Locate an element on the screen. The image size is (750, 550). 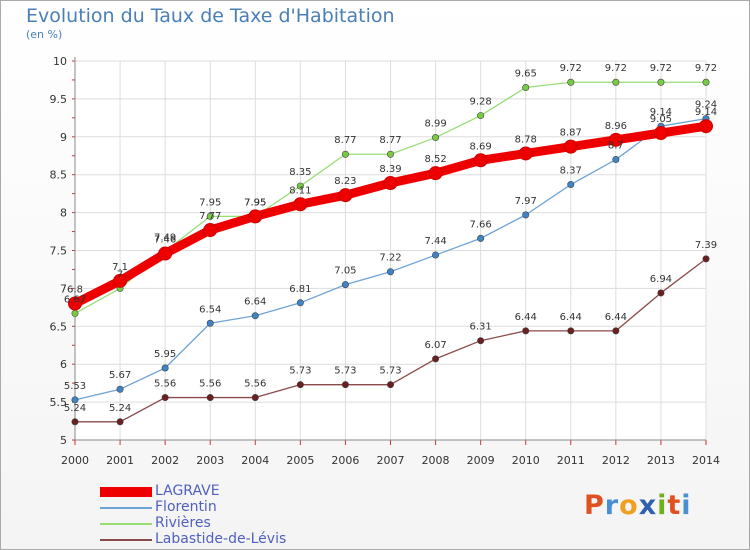
data-label: 8.87 is located at coordinates (571, 133).